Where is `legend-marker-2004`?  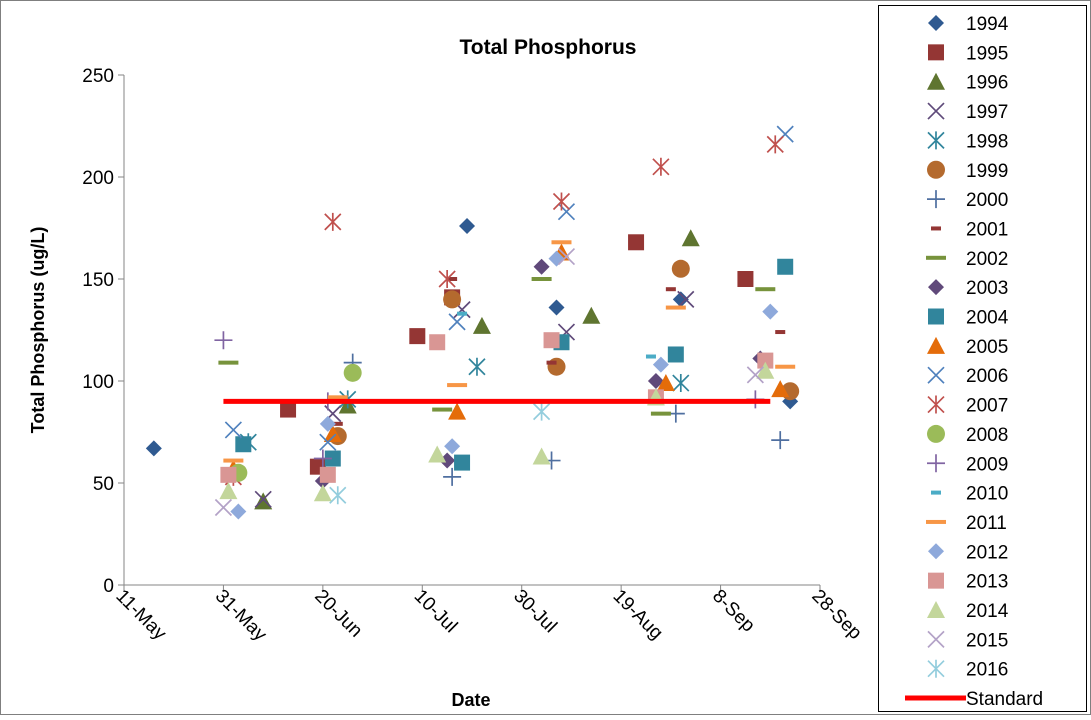
legend-marker-2004 is located at coordinates (936, 316).